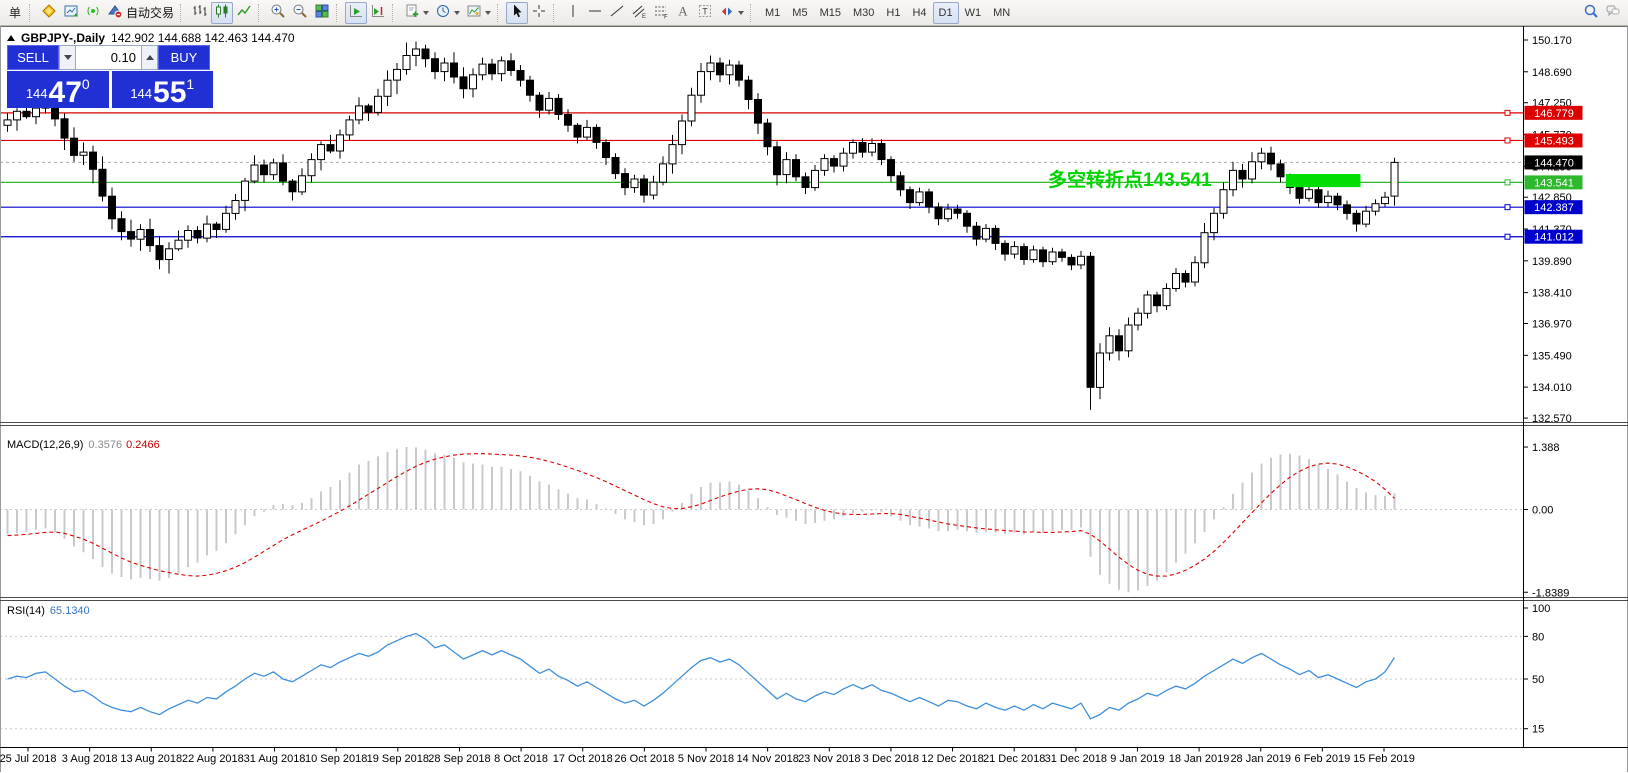 Image resolution: width=1628 pixels, height=773 pixels. I want to click on svg-text: 80, so click(1538, 637).